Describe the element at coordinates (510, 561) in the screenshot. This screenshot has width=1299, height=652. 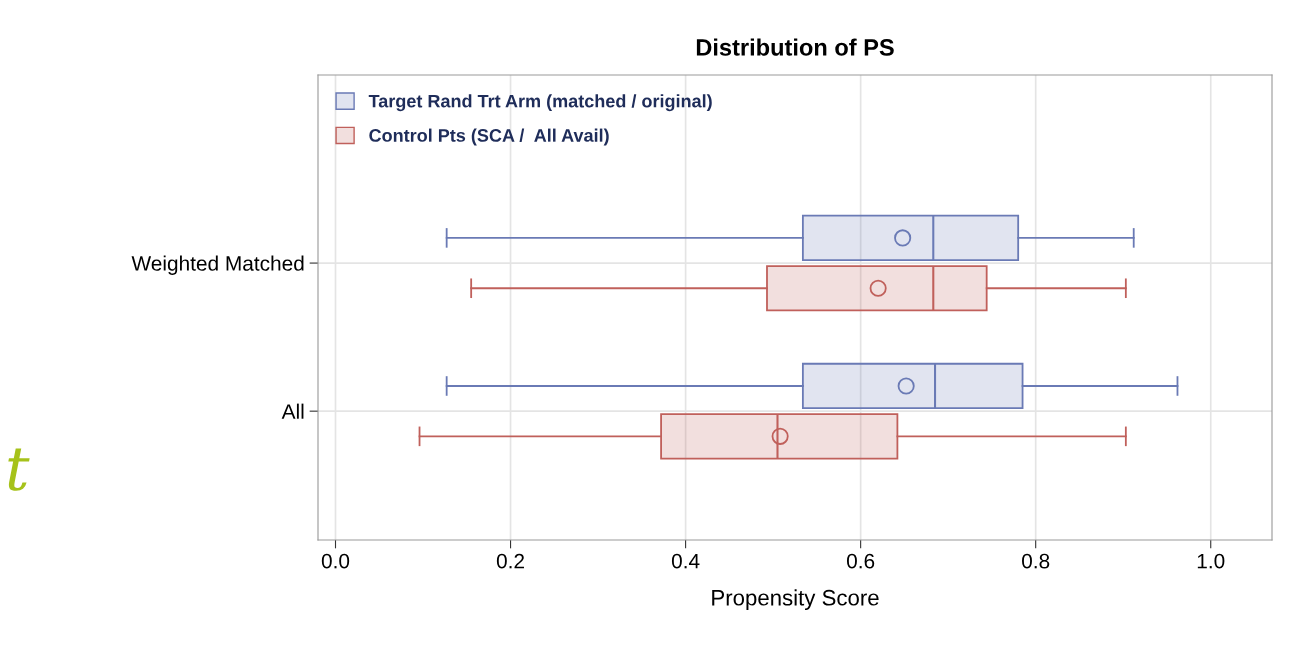
I see `x-tick-label: 0.2` at that location.